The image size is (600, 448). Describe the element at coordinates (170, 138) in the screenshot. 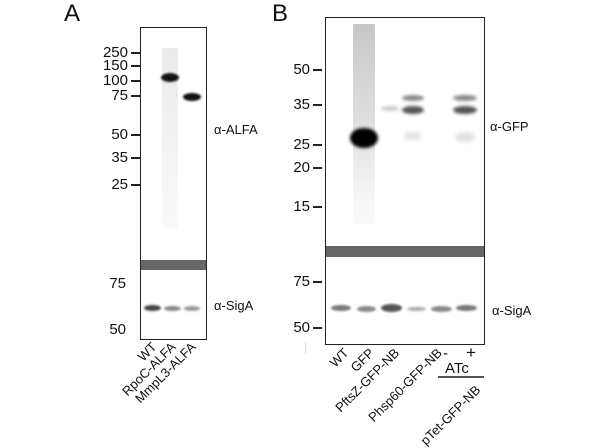

I see `rpoc-smear` at that location.